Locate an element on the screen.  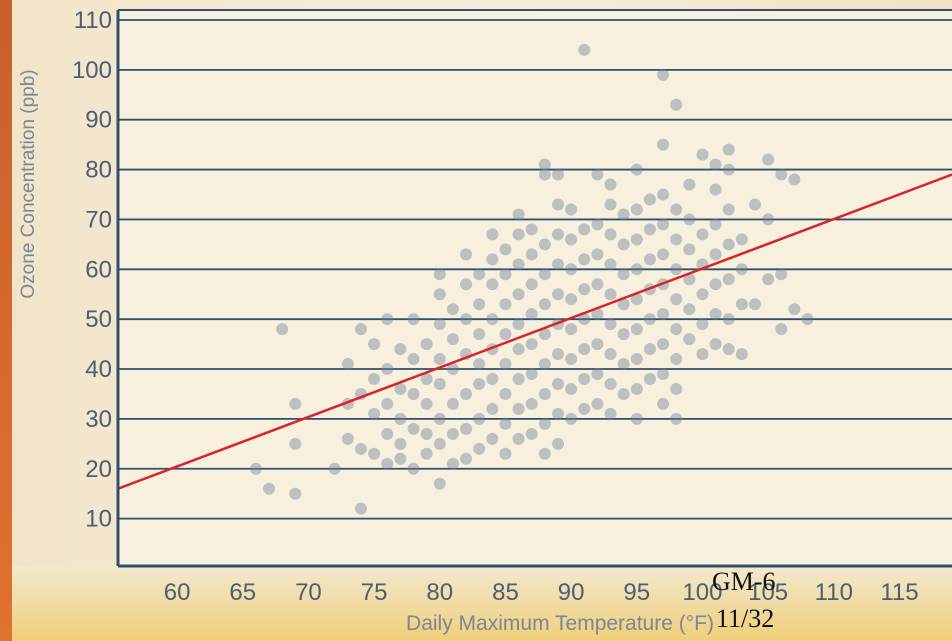
bottom-background is located at coordinates (476, 603).